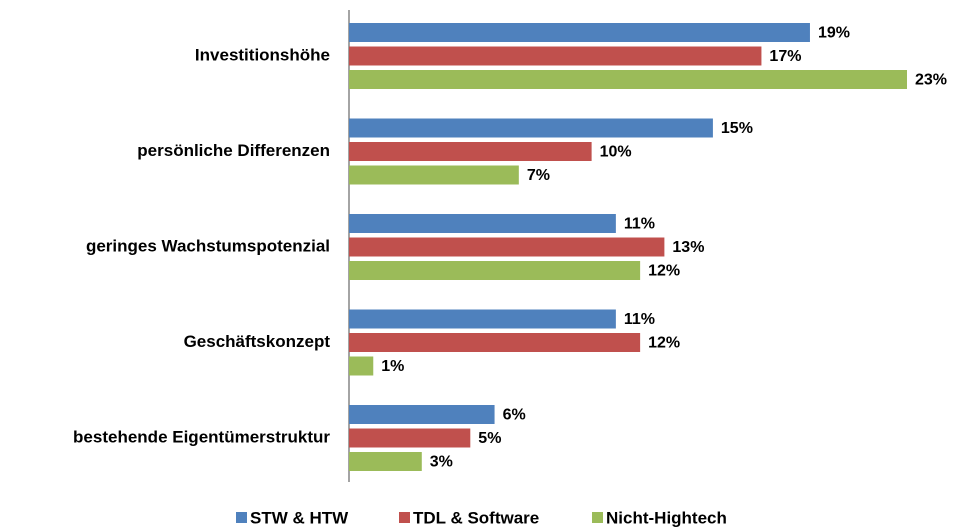 The height and width of the screenshot is (530, 964). I want to click on value-label: 13%, so click(688, 247).